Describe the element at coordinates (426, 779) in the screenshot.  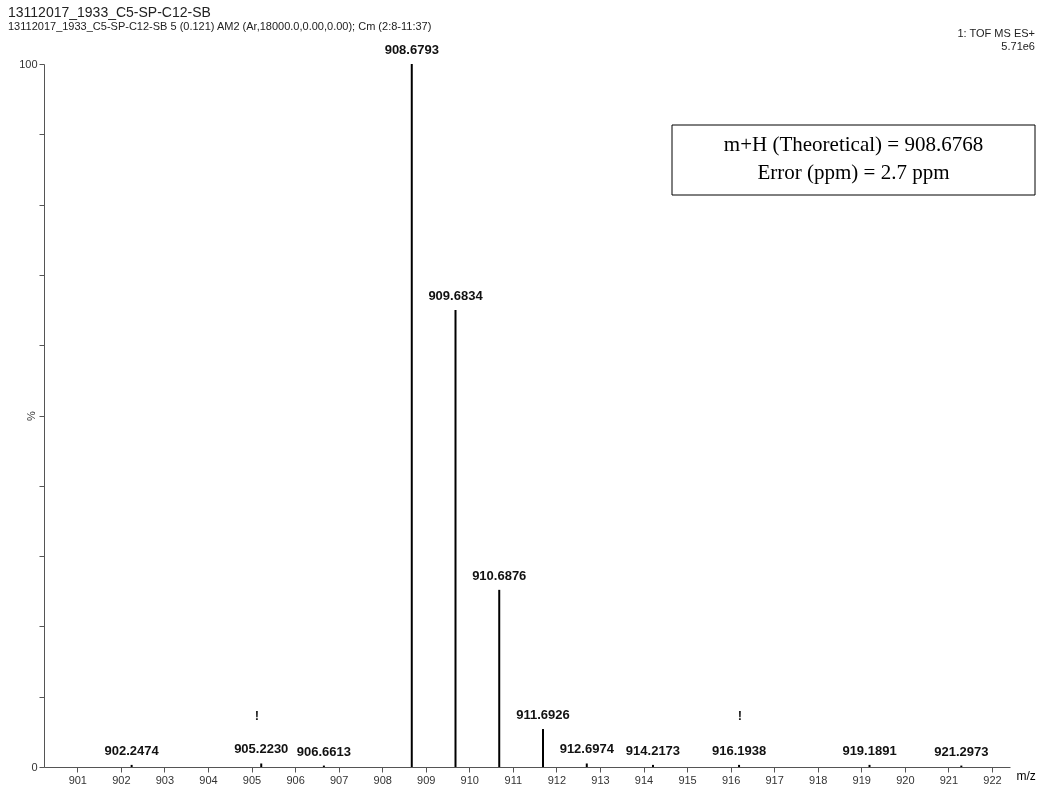
I see `x-tick-label: 909` at that location.